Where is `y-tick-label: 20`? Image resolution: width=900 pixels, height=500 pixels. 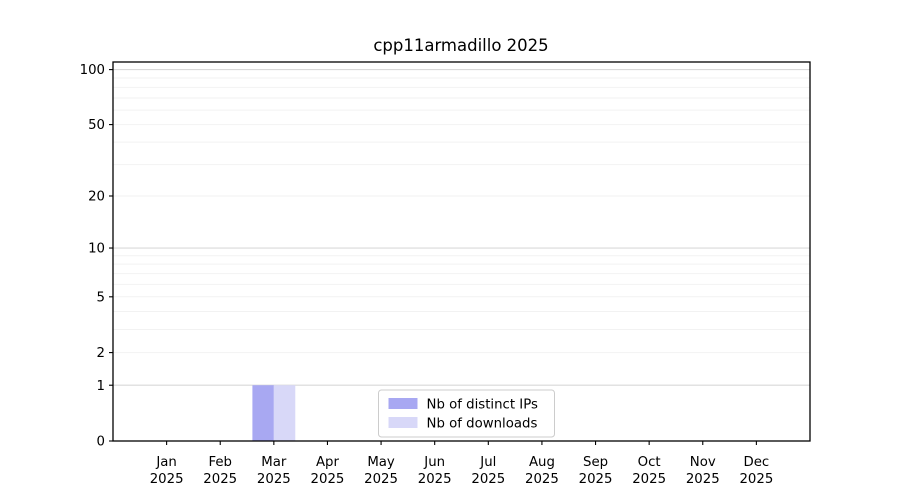 y-tick-label: 20 is located at coordinates (96, 197).